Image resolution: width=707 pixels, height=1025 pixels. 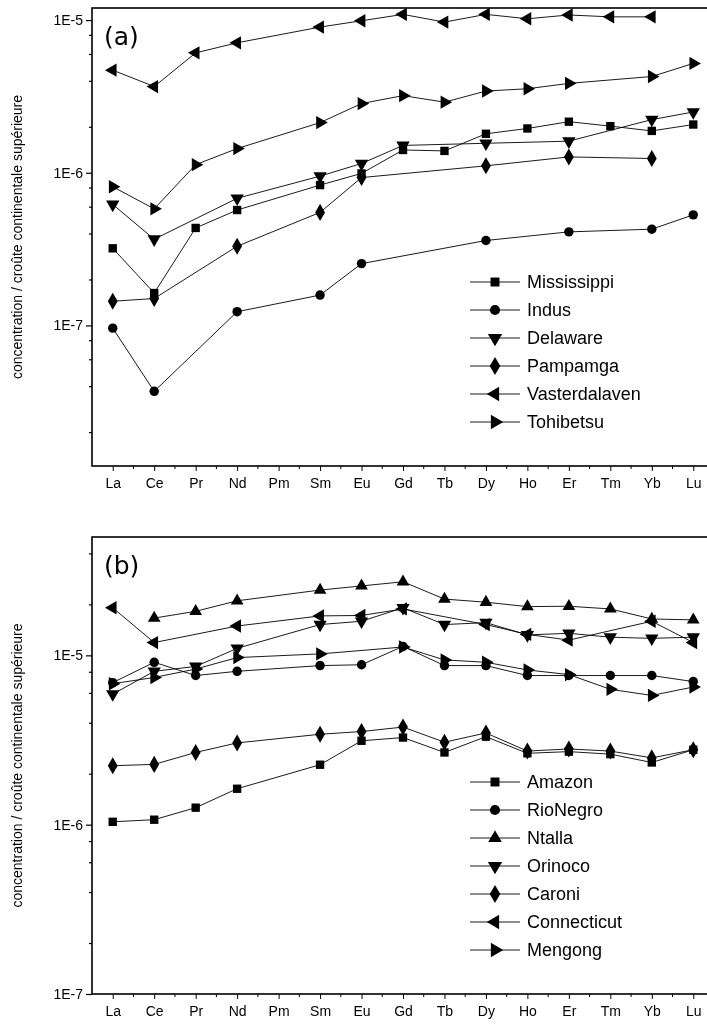 I want to click on legend-label: Delaware, so click(x=565, y=338).